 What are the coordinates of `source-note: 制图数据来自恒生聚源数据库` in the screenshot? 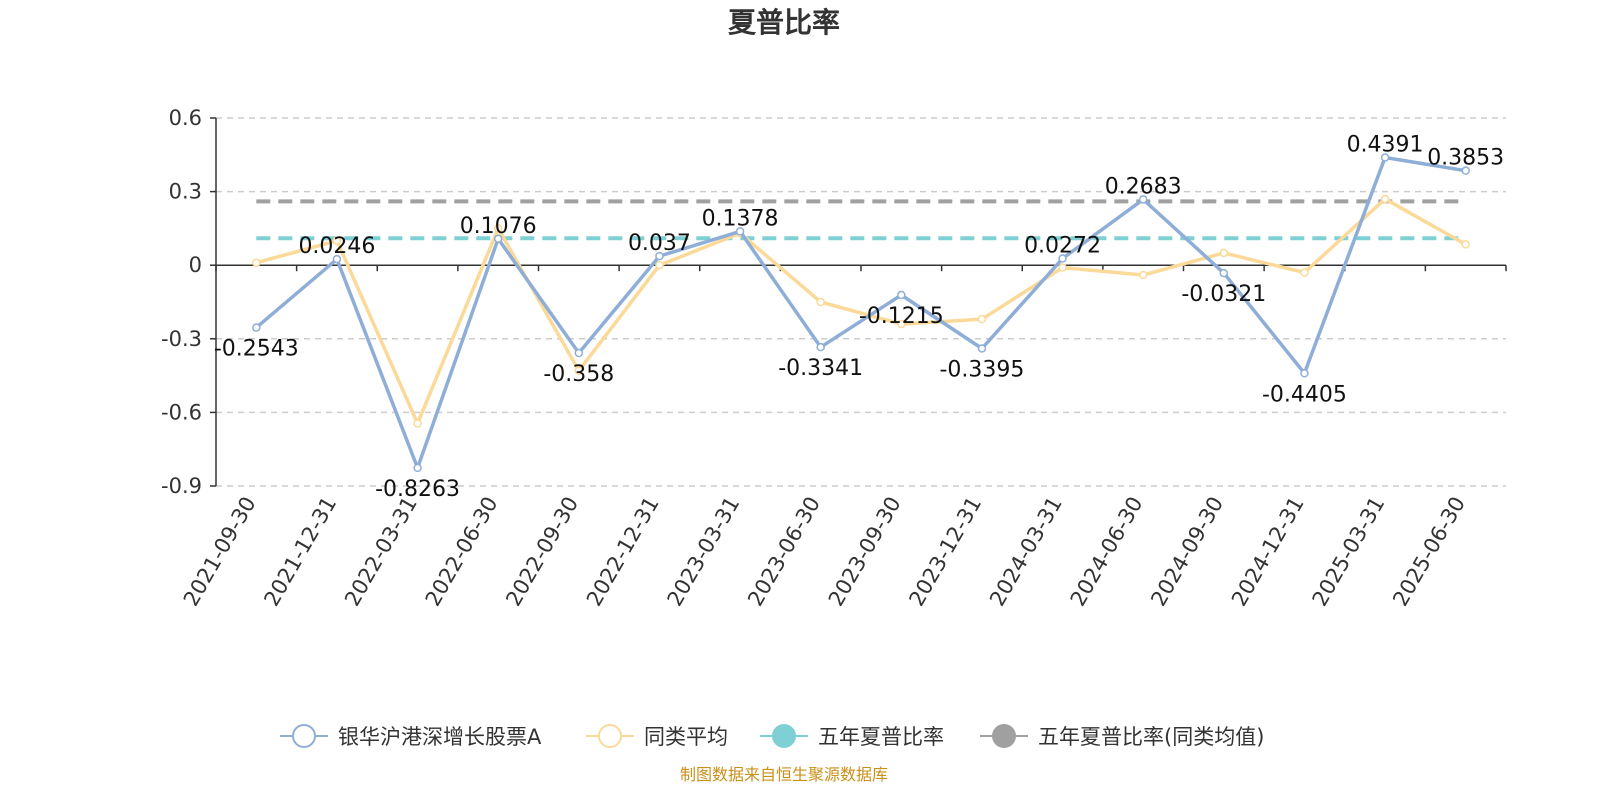 It's located at (784, 774).